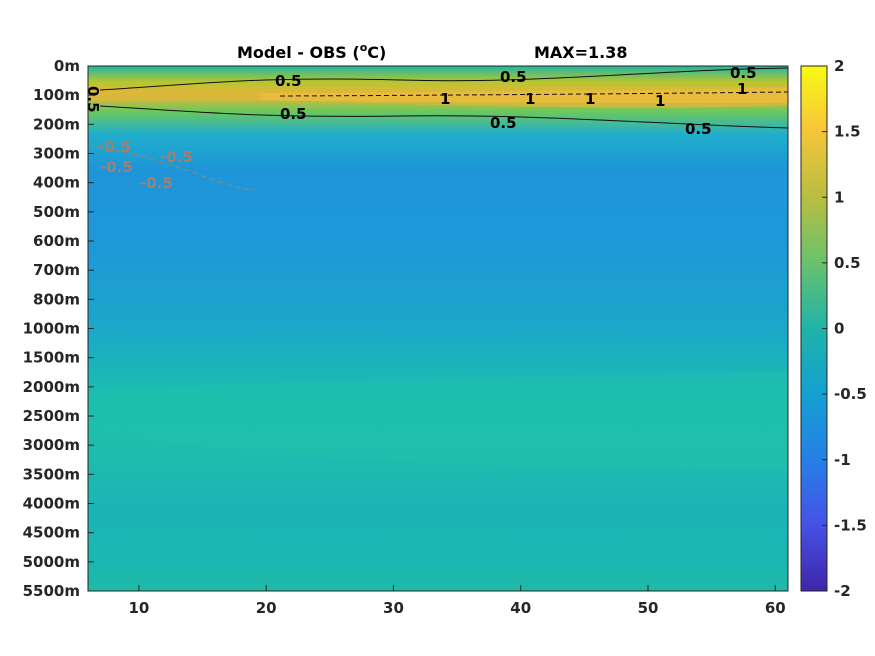  What do you see at coordinates (311, 51) in the screenshot?
I see `chart-title: Model - OBS (oC)` at bounding box center [311, 51].